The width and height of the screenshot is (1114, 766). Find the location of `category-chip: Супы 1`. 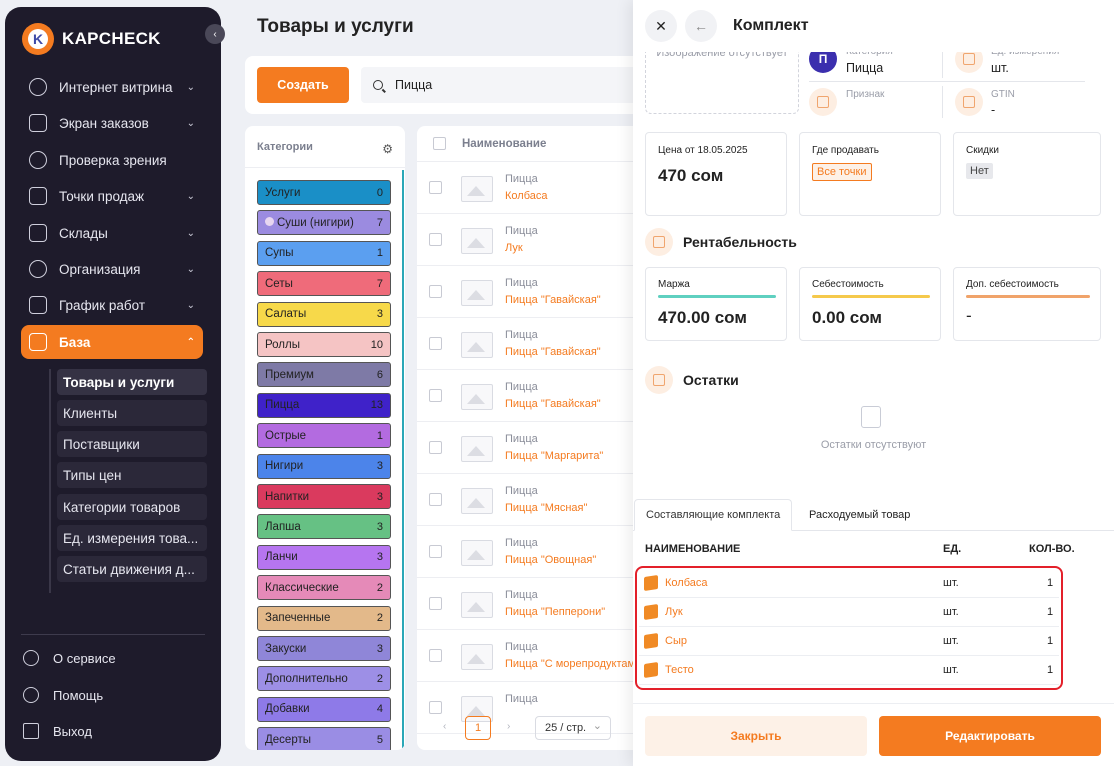

category-chip: Супы 1 is located at coordinates (324, 253).